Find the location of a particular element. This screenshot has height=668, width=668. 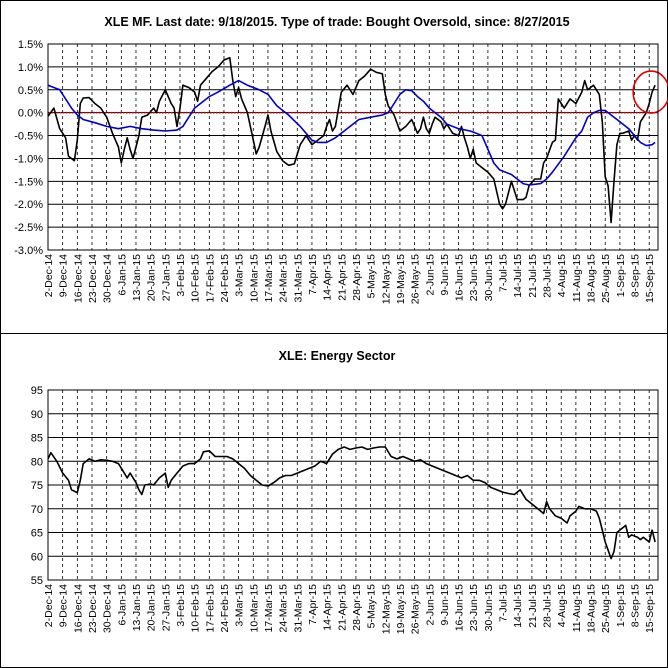

mf-x-tick-label: 24-Feb-15 is located at coordinates (225, 278).